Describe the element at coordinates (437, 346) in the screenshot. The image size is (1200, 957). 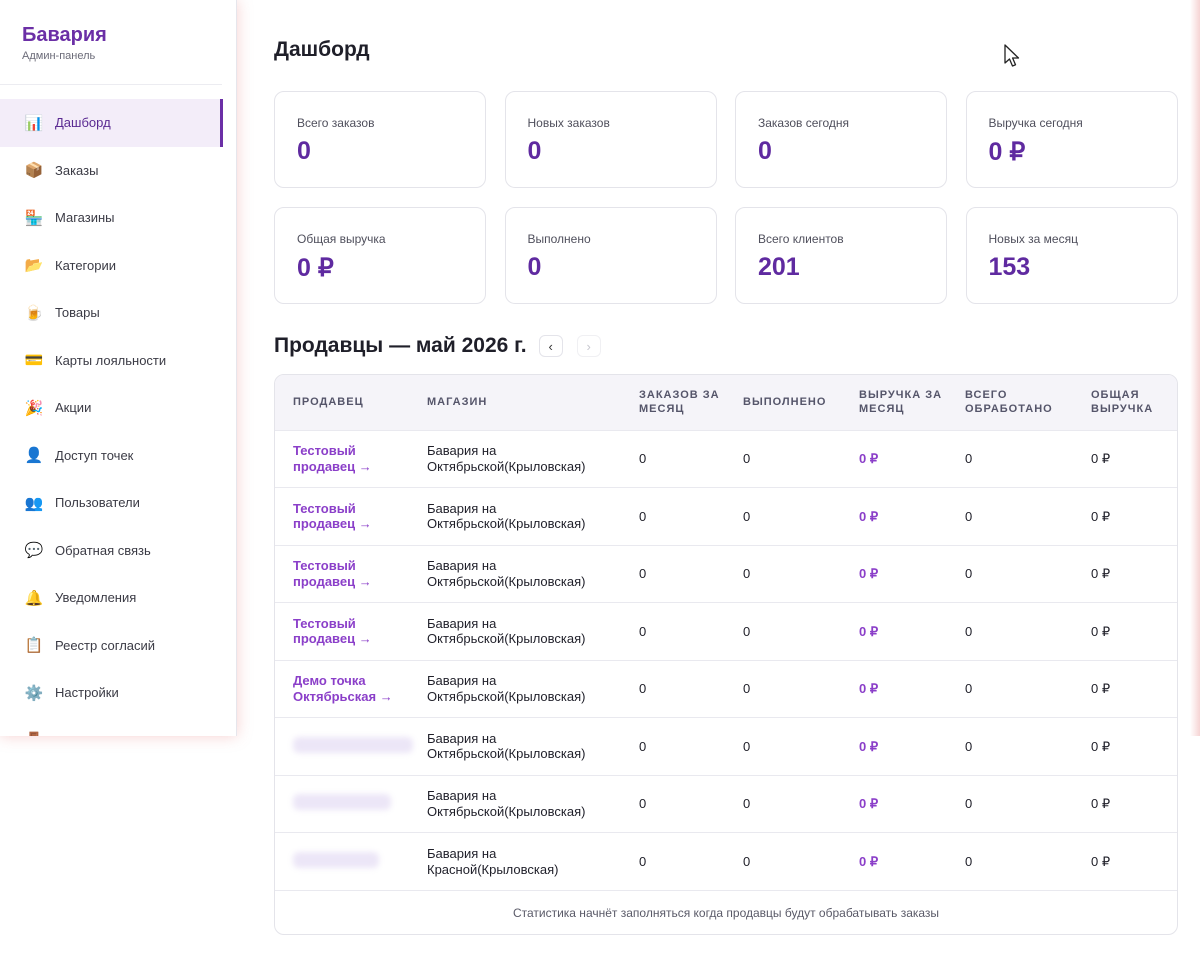
I see `sellers-header: Продавцы — май 2026 г. ‹ ›` at that location.